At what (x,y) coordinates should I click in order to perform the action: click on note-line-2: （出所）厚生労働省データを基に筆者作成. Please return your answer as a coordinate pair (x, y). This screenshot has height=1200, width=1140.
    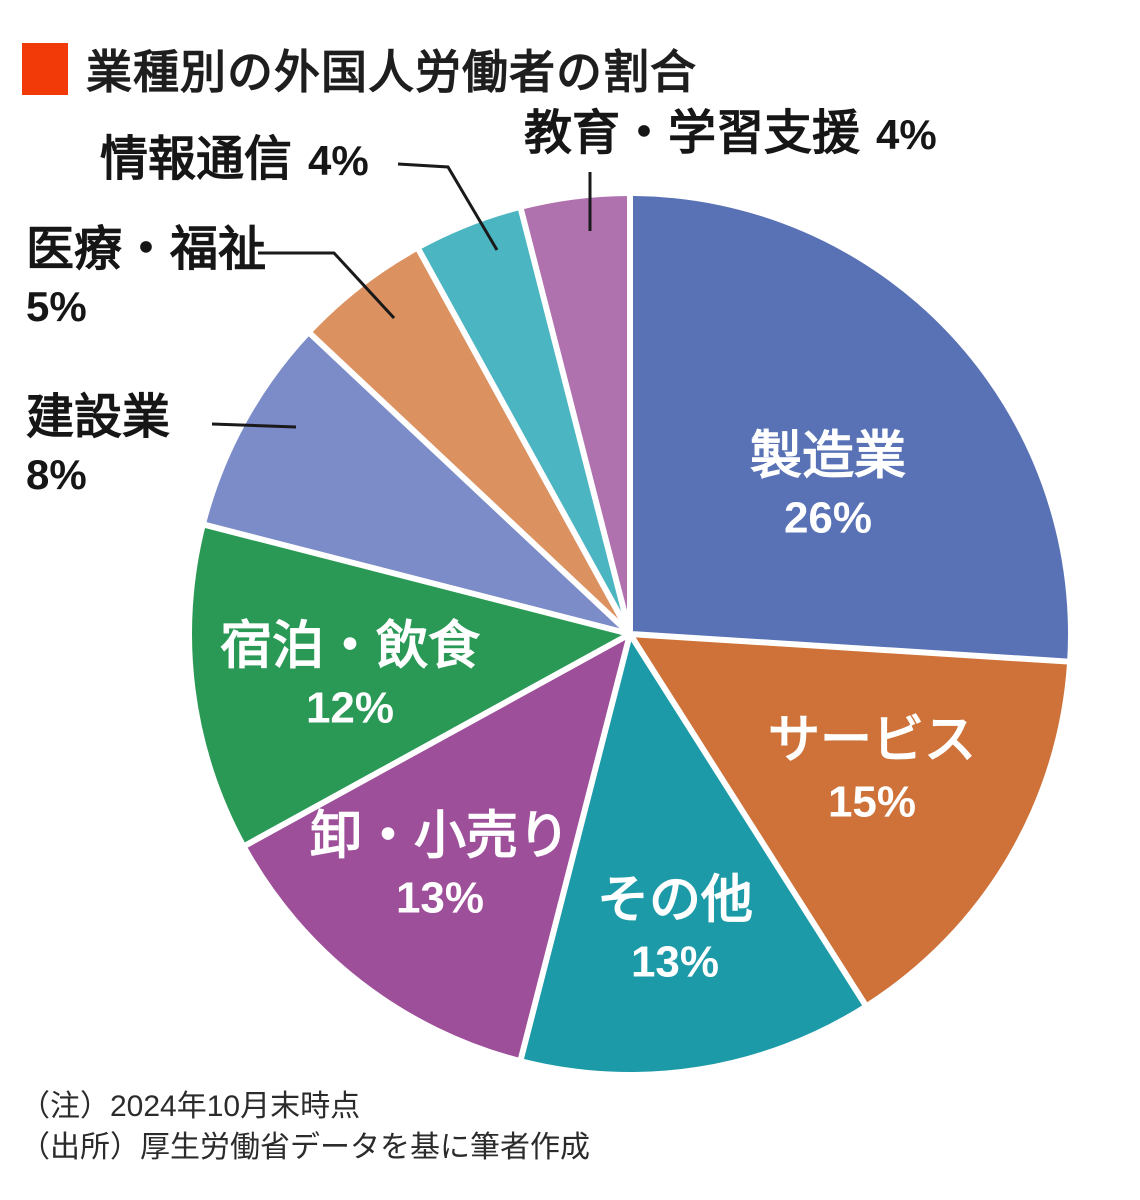
    Looking at the image, I should click on (305, 1147).